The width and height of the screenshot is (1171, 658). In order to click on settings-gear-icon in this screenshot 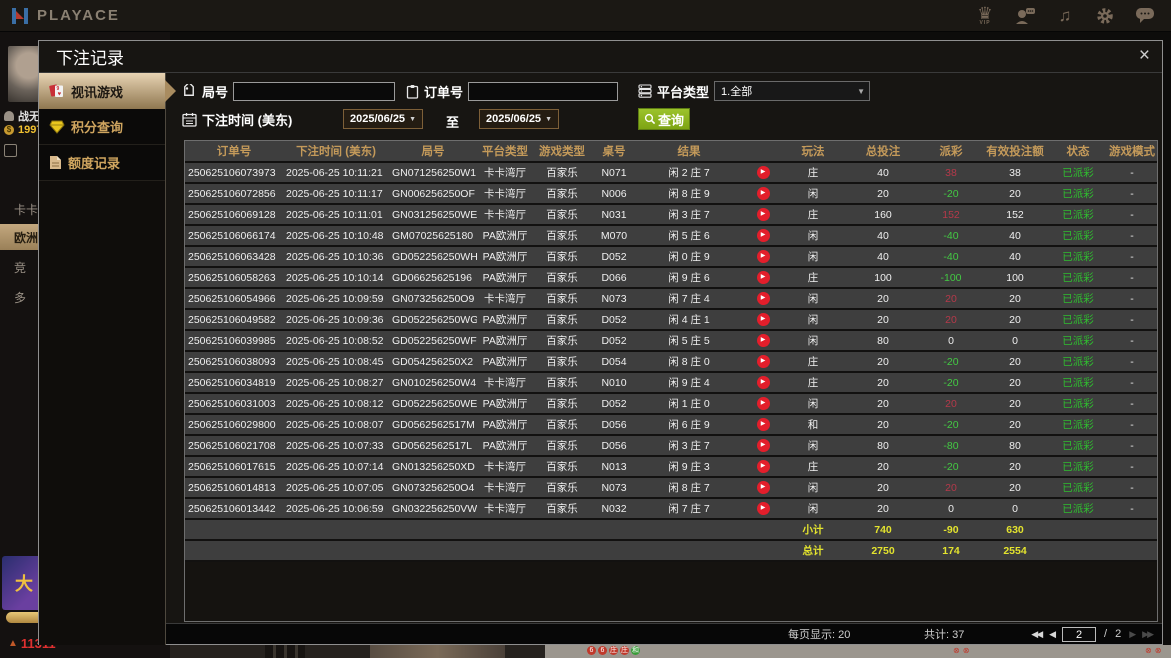, I will do `click(1105, 16)`.